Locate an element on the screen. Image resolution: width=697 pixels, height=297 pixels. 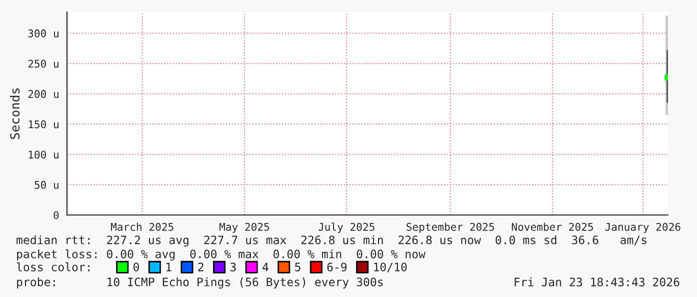
text: probe: 10 ICMP Echo Pings (56 Bytes) every 300s is located at coordinates (200, 283).